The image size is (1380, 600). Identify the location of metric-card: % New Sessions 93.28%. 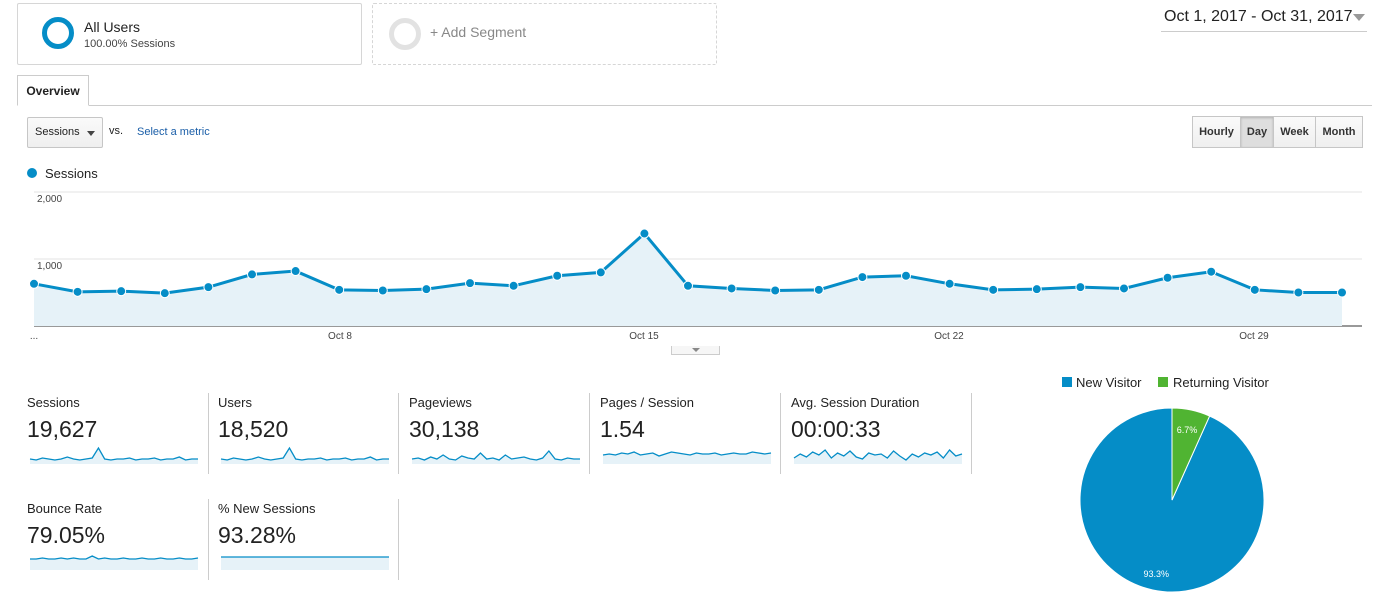
(305, 541).